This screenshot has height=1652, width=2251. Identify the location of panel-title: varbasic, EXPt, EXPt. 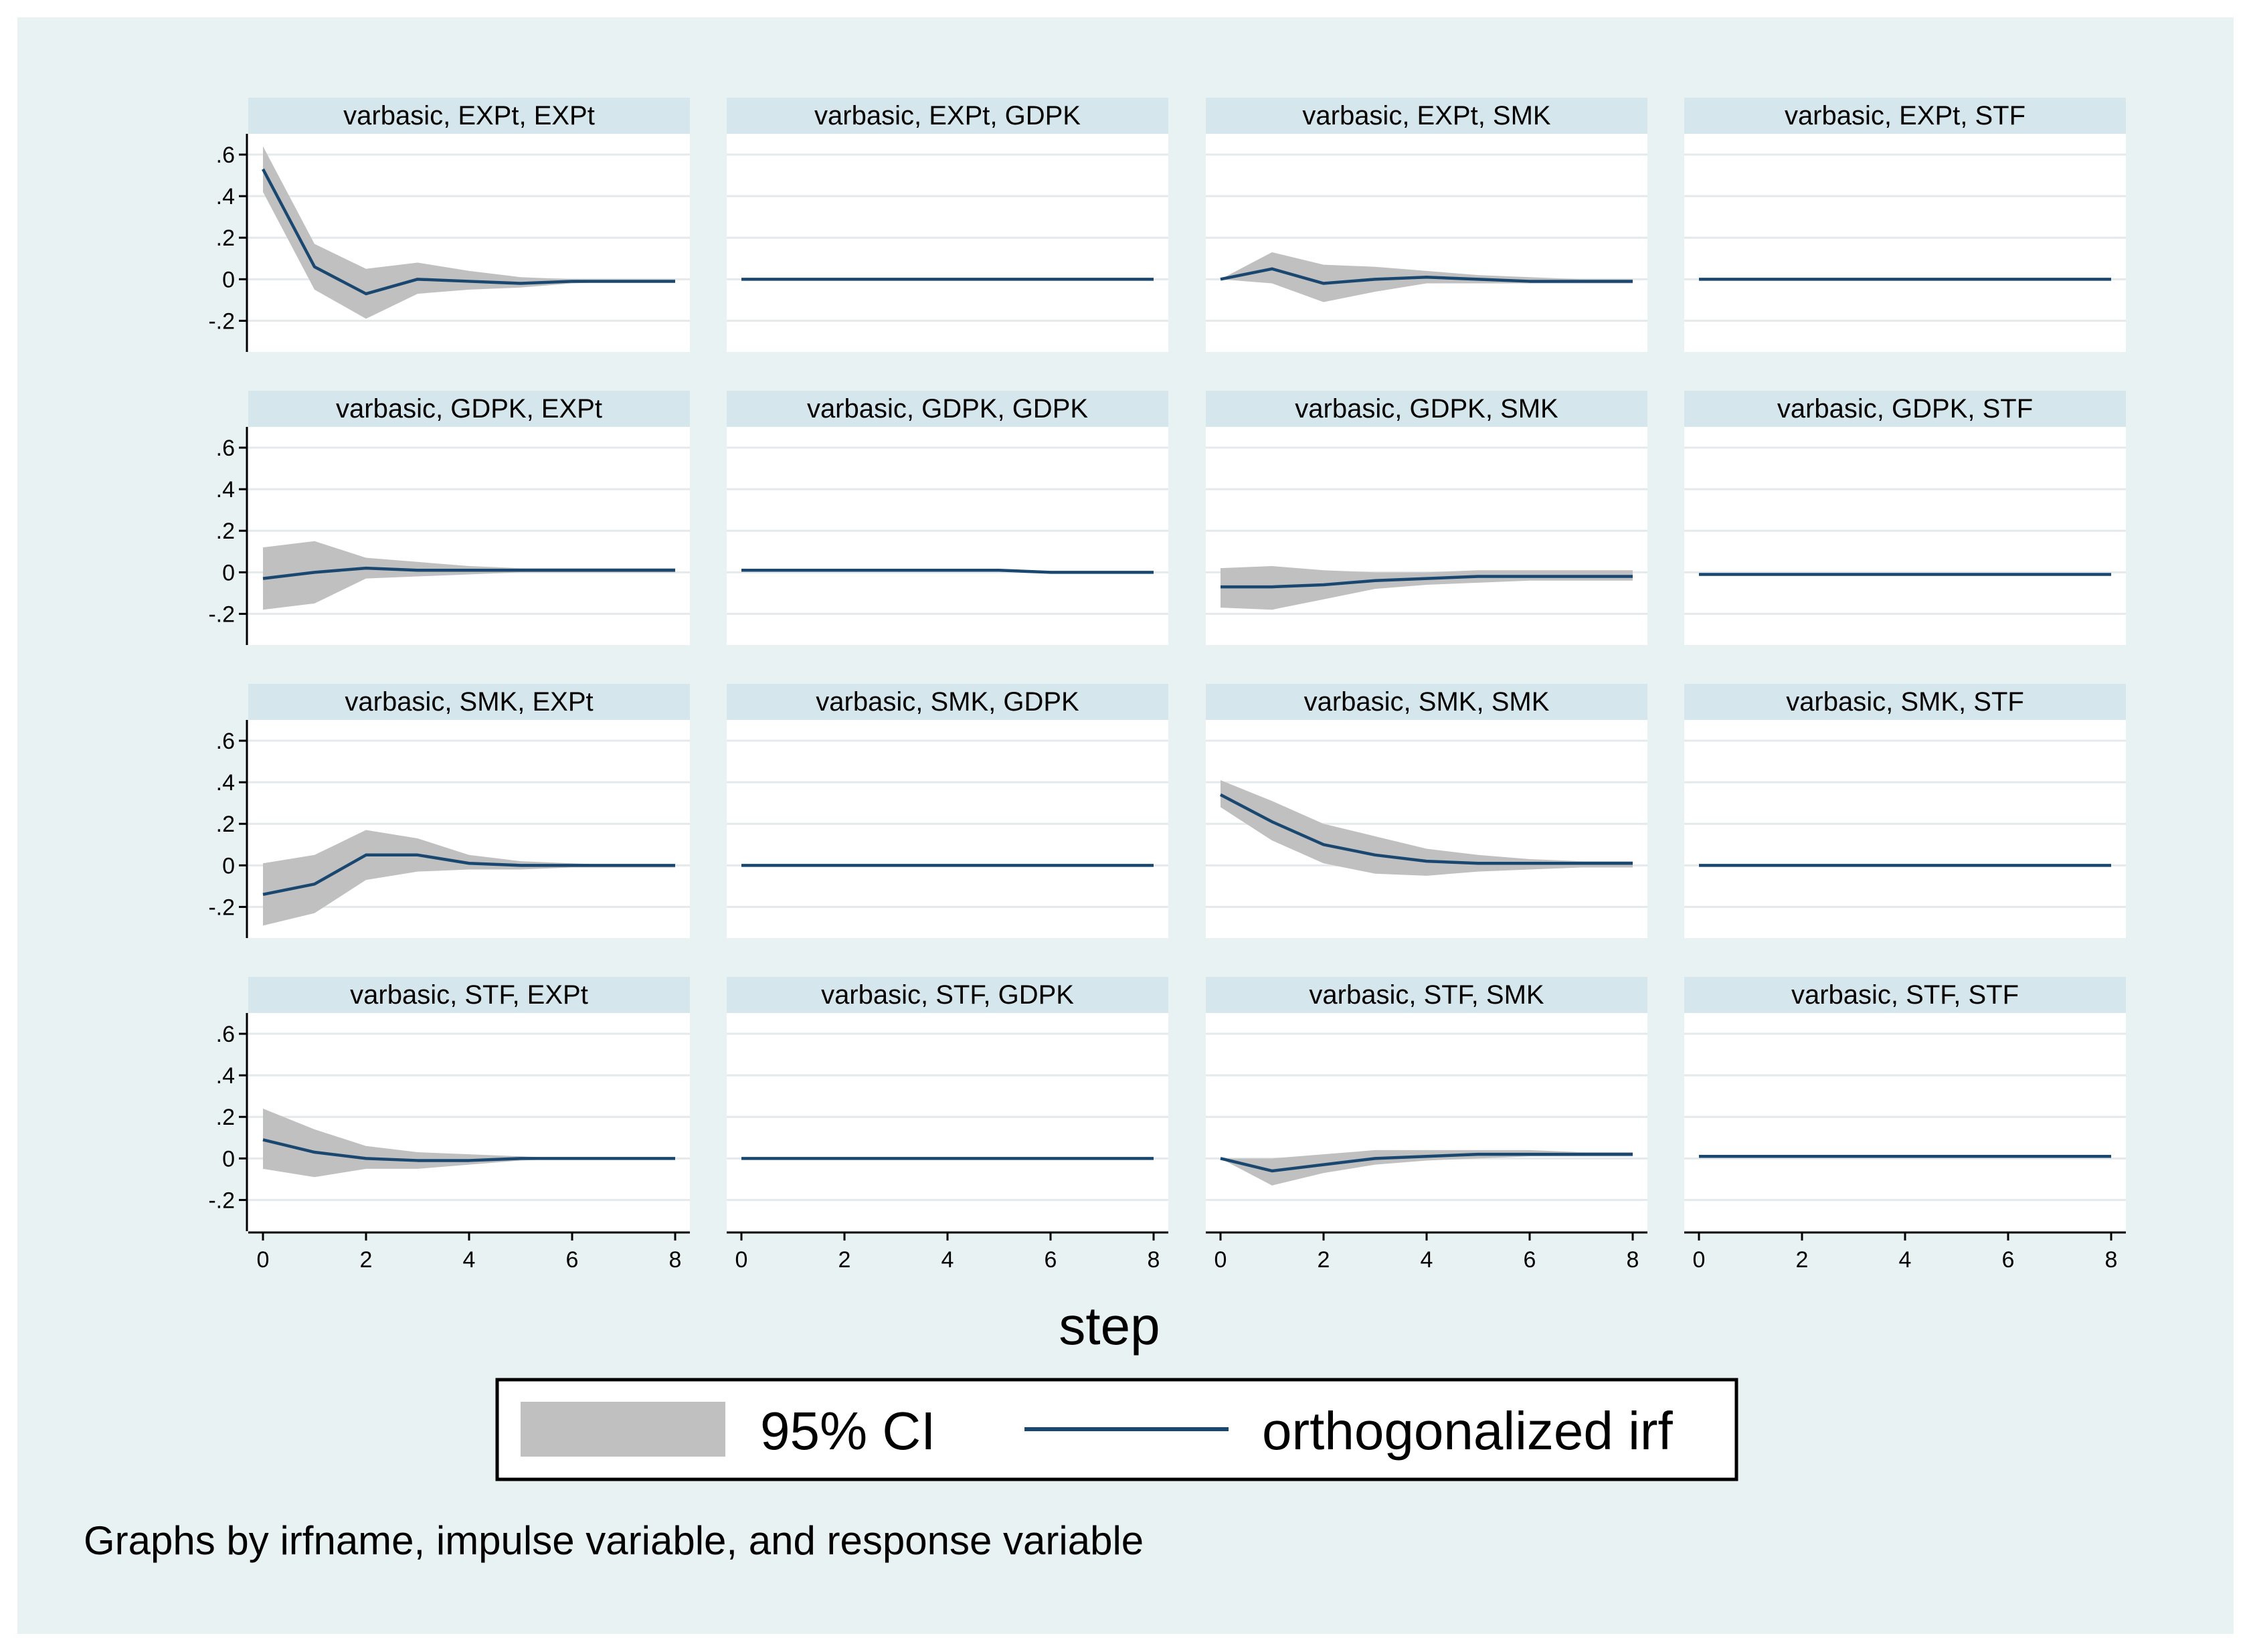
(469, 116).